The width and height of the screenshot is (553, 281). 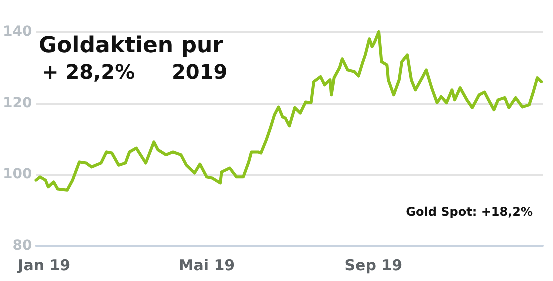 What do you see at coordinates (200, 72) in the screenshot?
I see `annotation: 2019` at bounding box center [200, 72].